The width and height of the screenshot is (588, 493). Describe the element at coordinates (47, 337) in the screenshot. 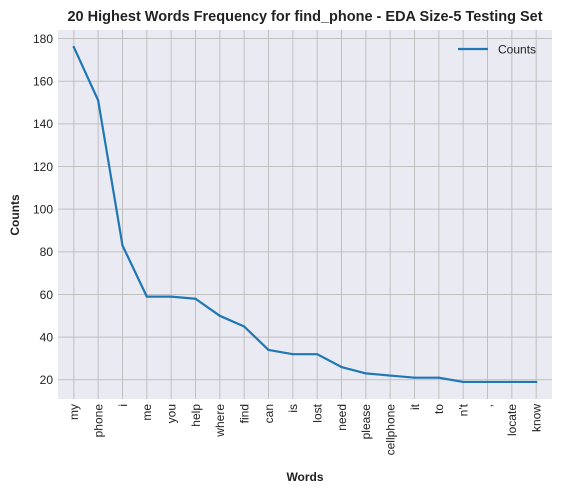

I see `y-tick-label-40: 40` at that location.